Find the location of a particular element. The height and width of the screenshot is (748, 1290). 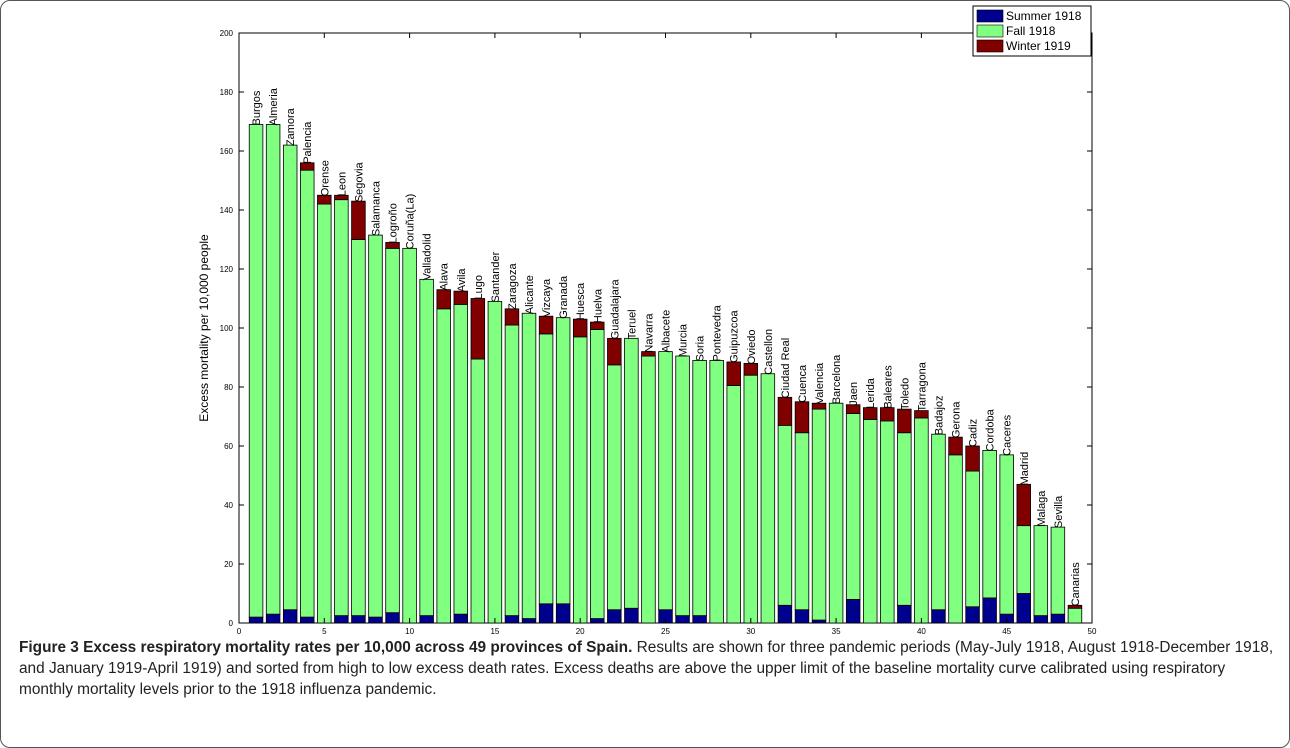

bar-label: Madrid is located at coordinates (1025, 469).